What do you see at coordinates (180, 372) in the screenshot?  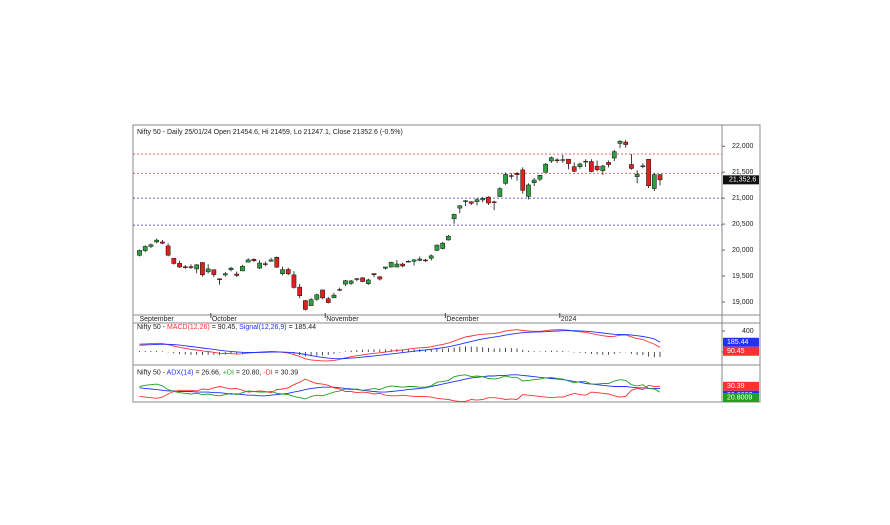 I see `legend-name: ADX(14)` at bounding box center [180, 372].